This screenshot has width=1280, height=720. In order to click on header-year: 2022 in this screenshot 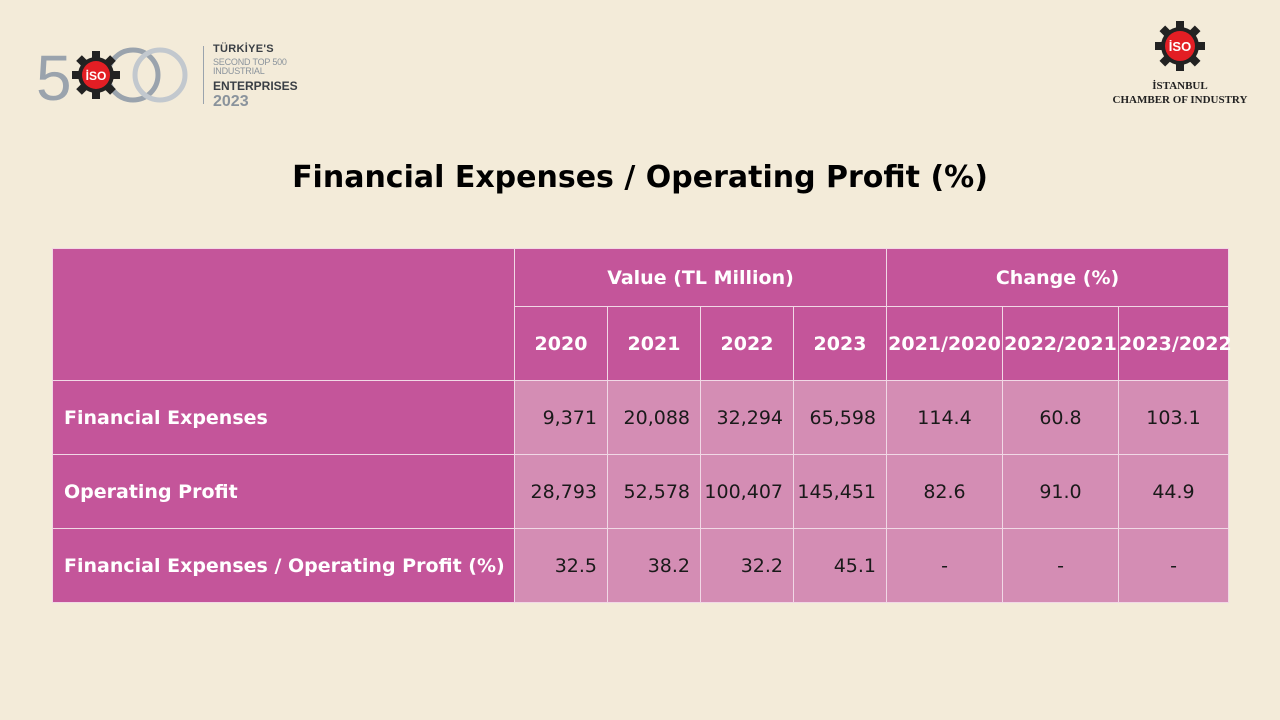, I will do `click(747, 343)`.